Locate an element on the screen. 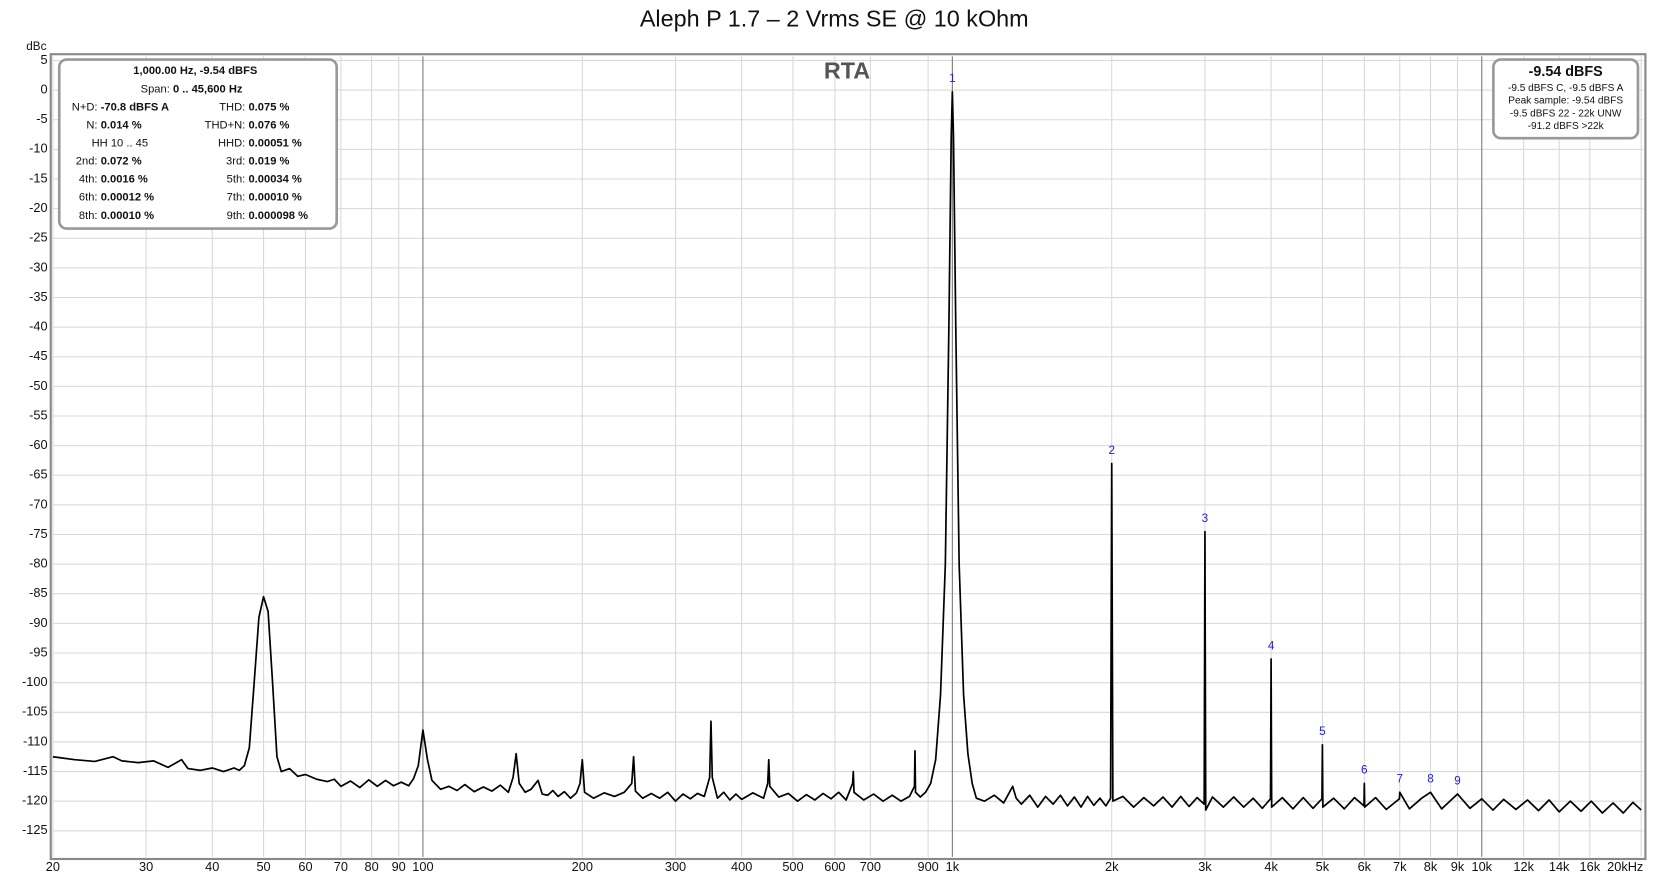 The height and width of the screenshot is (876, 1660). info-label: 8th: is located at coordinates (88, 216).